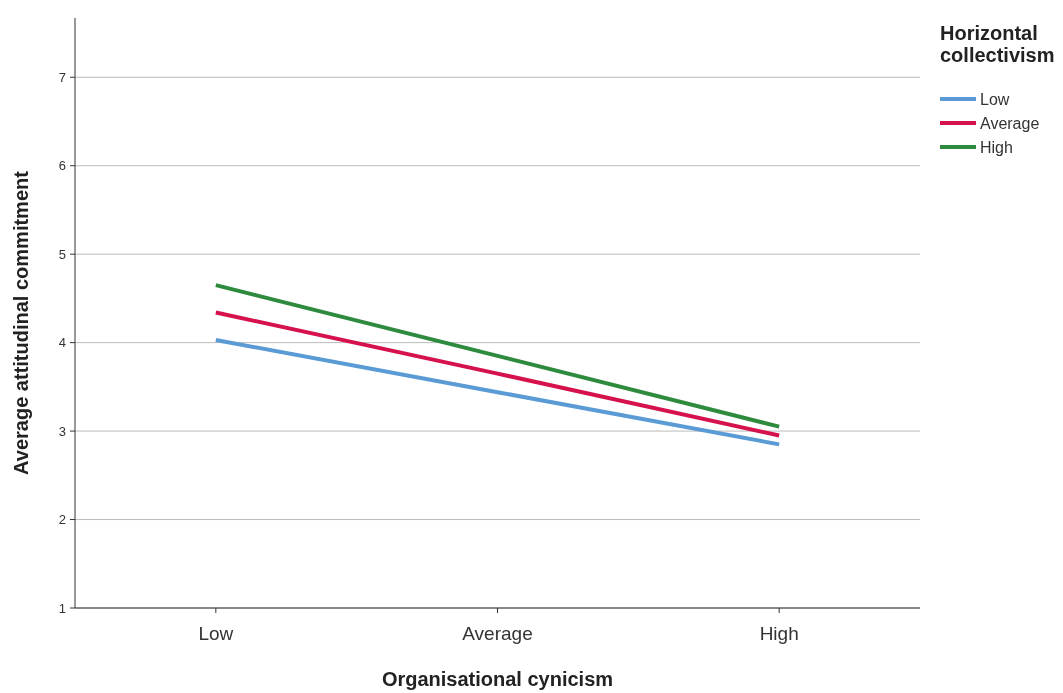 This screenshot has height=693, width=1063. What do you see at coordinates (497, 679) in the screenshot?
I see `x-axis-title: Organisational cynicism` at bounding box center [497, 679].